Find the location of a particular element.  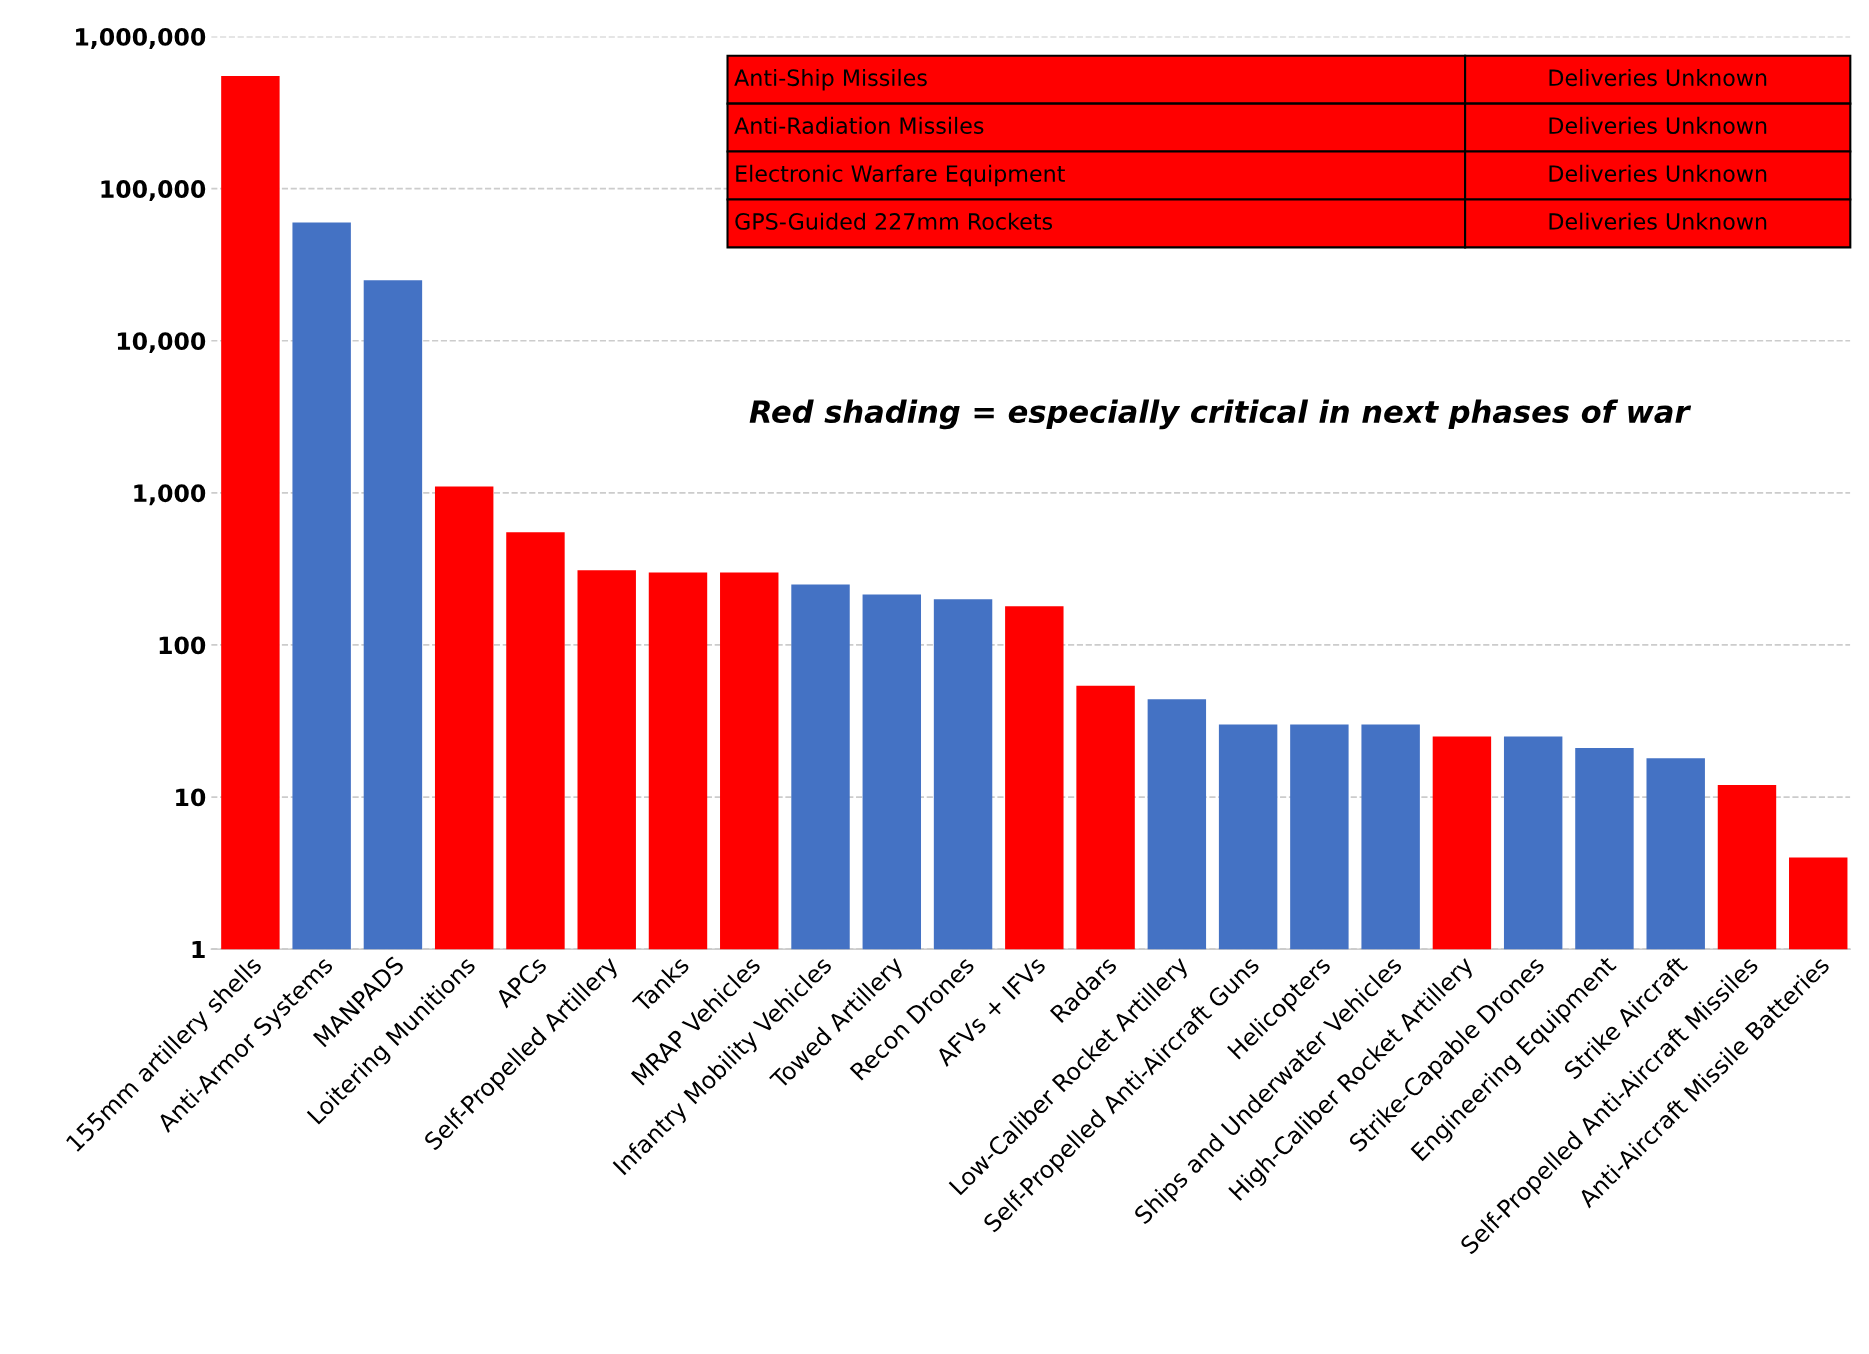

y-tick-label: 1,000,000 is located at coordinates (141, 38).